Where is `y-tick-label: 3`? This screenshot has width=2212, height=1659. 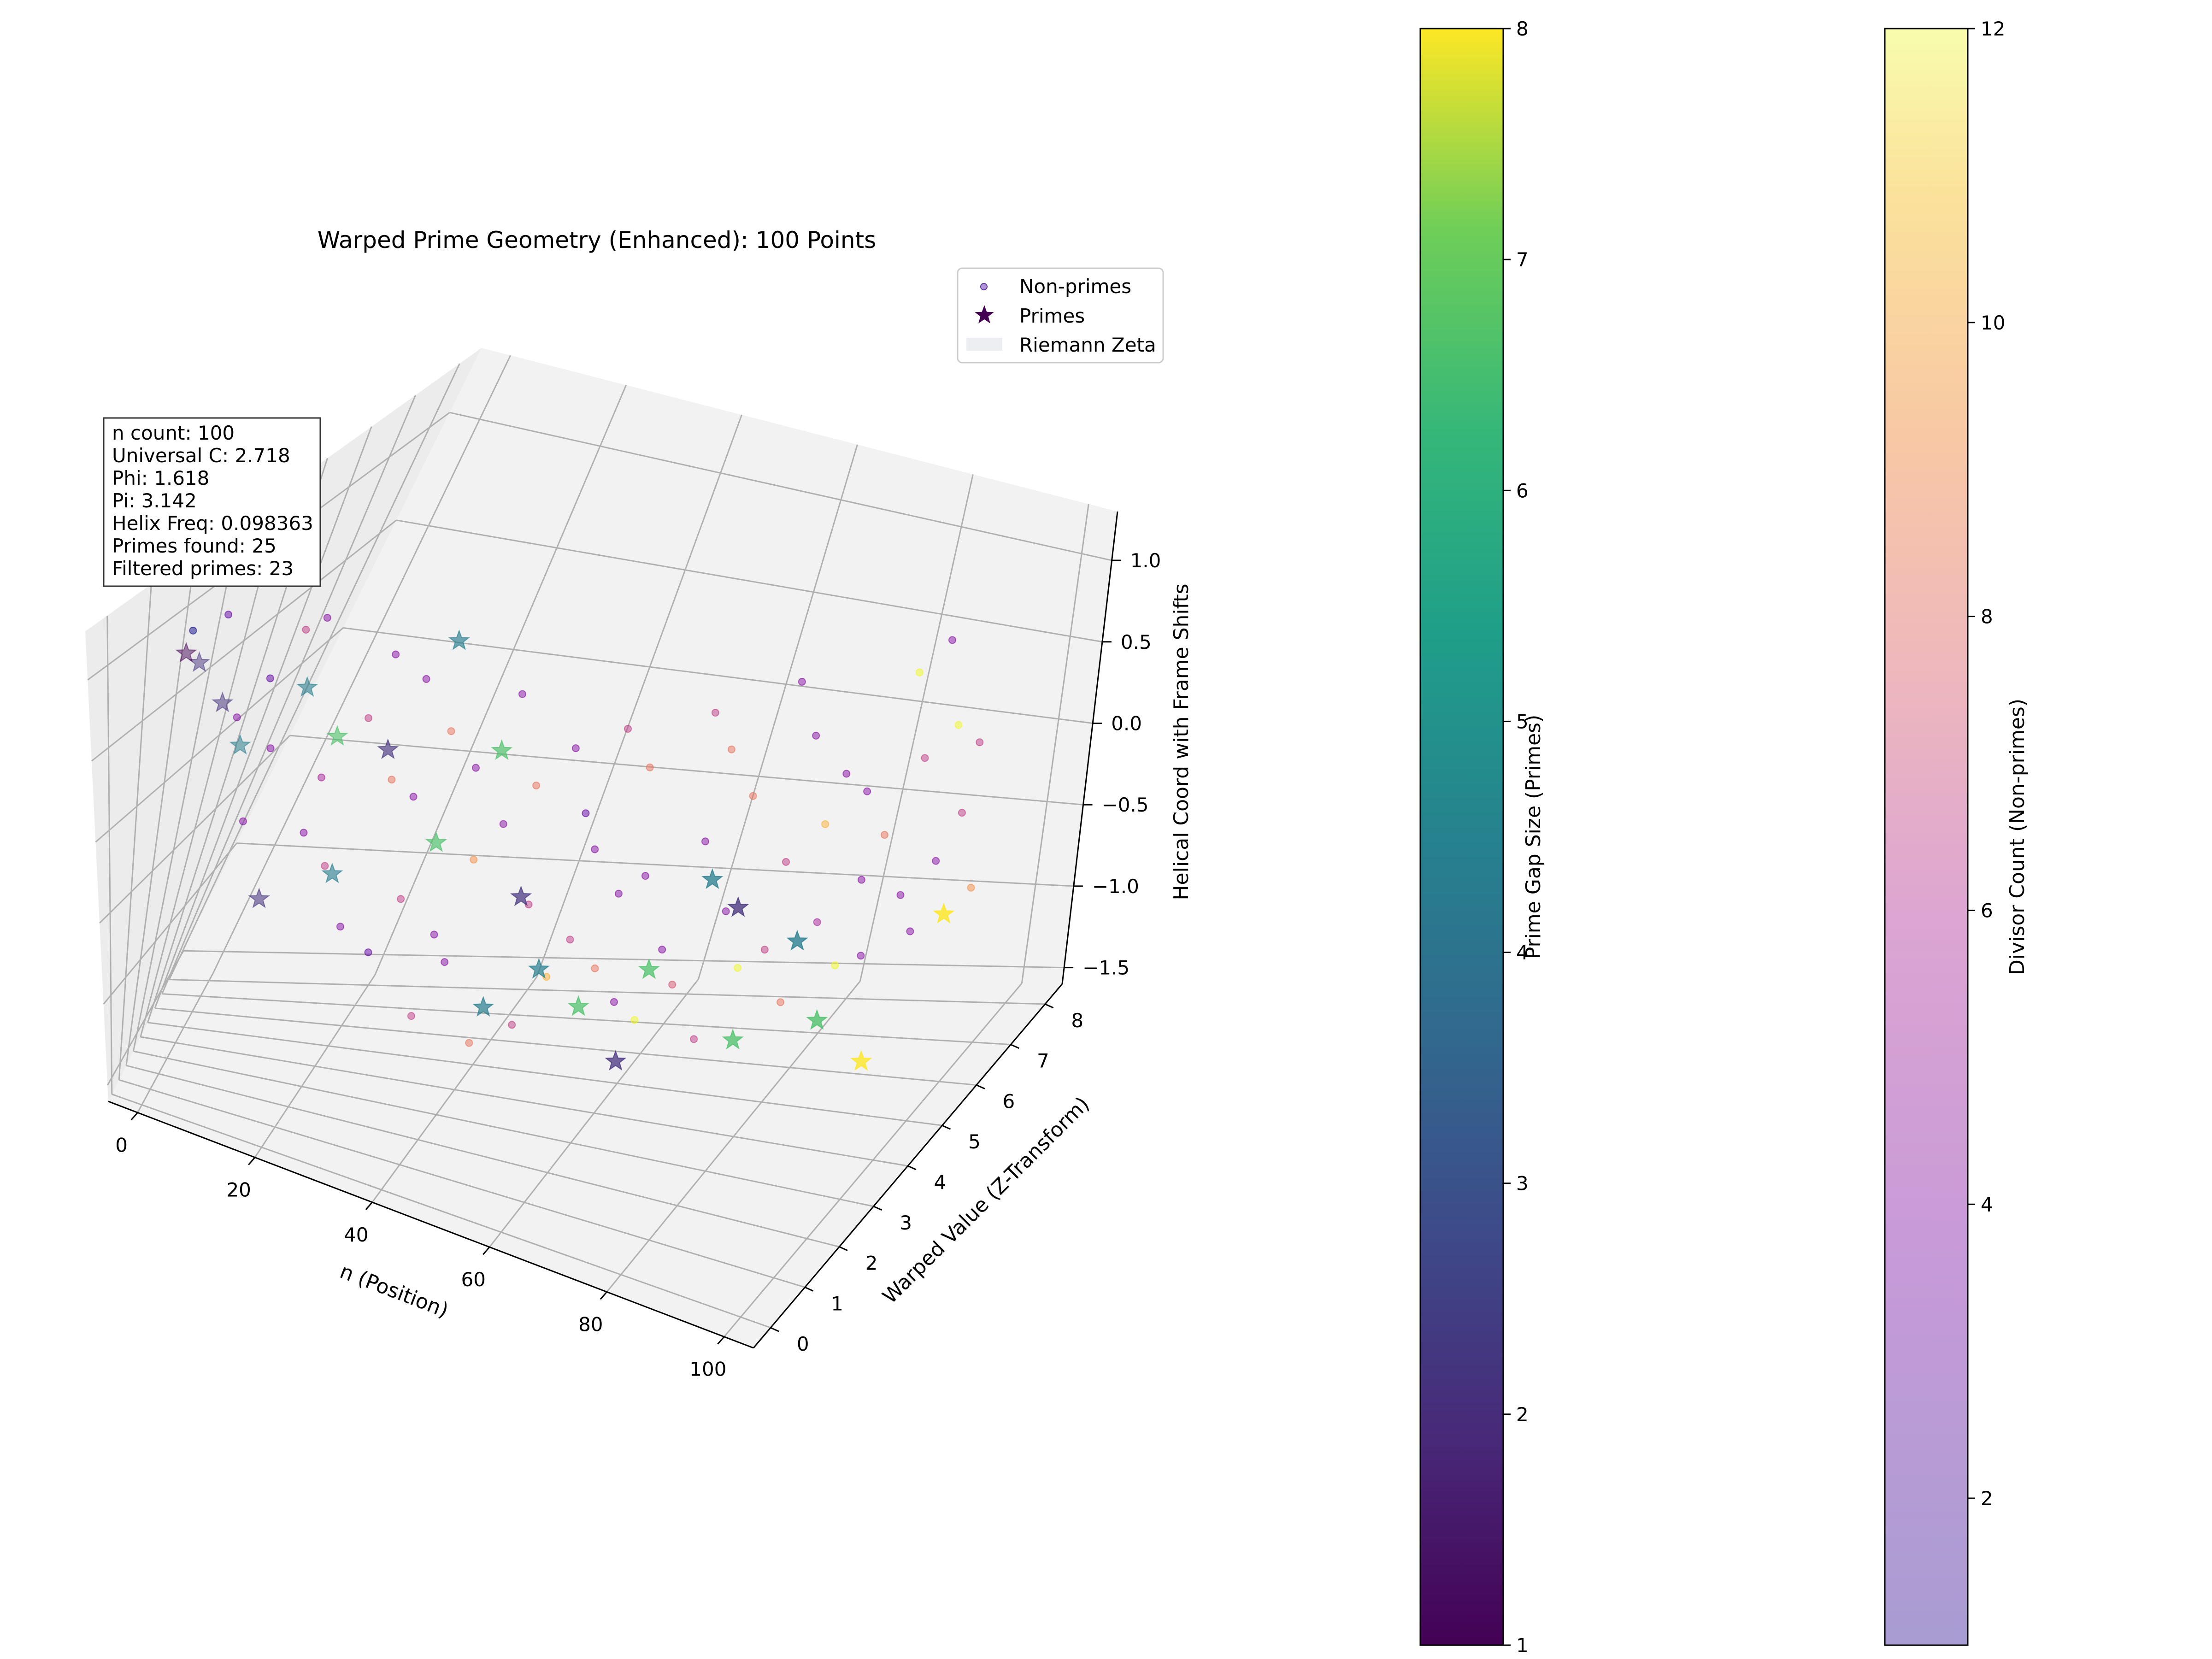
y-tick-label: 3 is located at coordinates (906, 1223).